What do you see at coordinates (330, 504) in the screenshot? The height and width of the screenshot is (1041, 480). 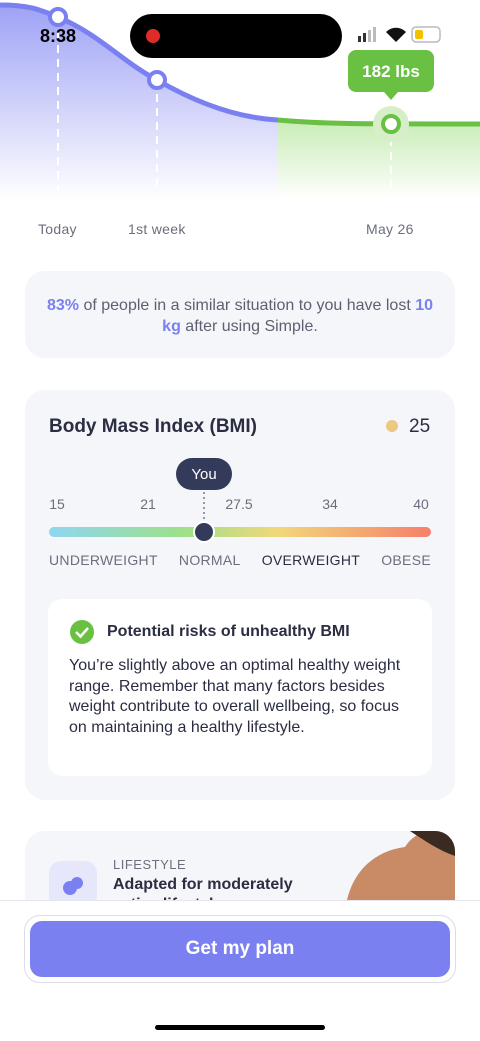 I see `tick-label: 34` at bounding box center [330, 504].